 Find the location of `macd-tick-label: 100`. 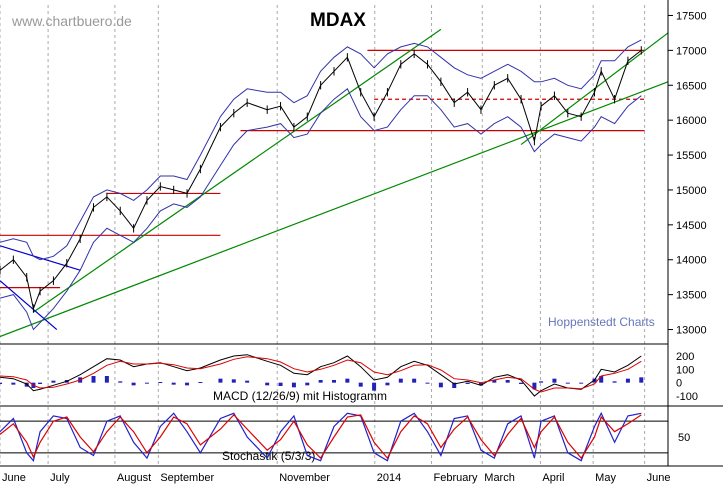

macd-tick-label: 100 is located at coordinates (685, 370).